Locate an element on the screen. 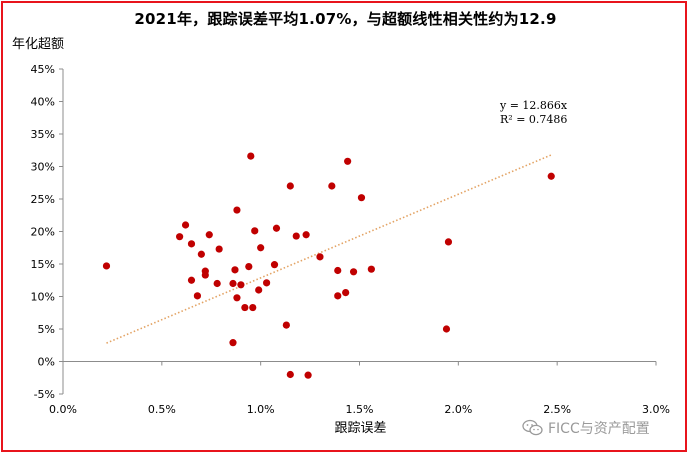  y-tick-label: 10% is located at coordinates (43, 297).